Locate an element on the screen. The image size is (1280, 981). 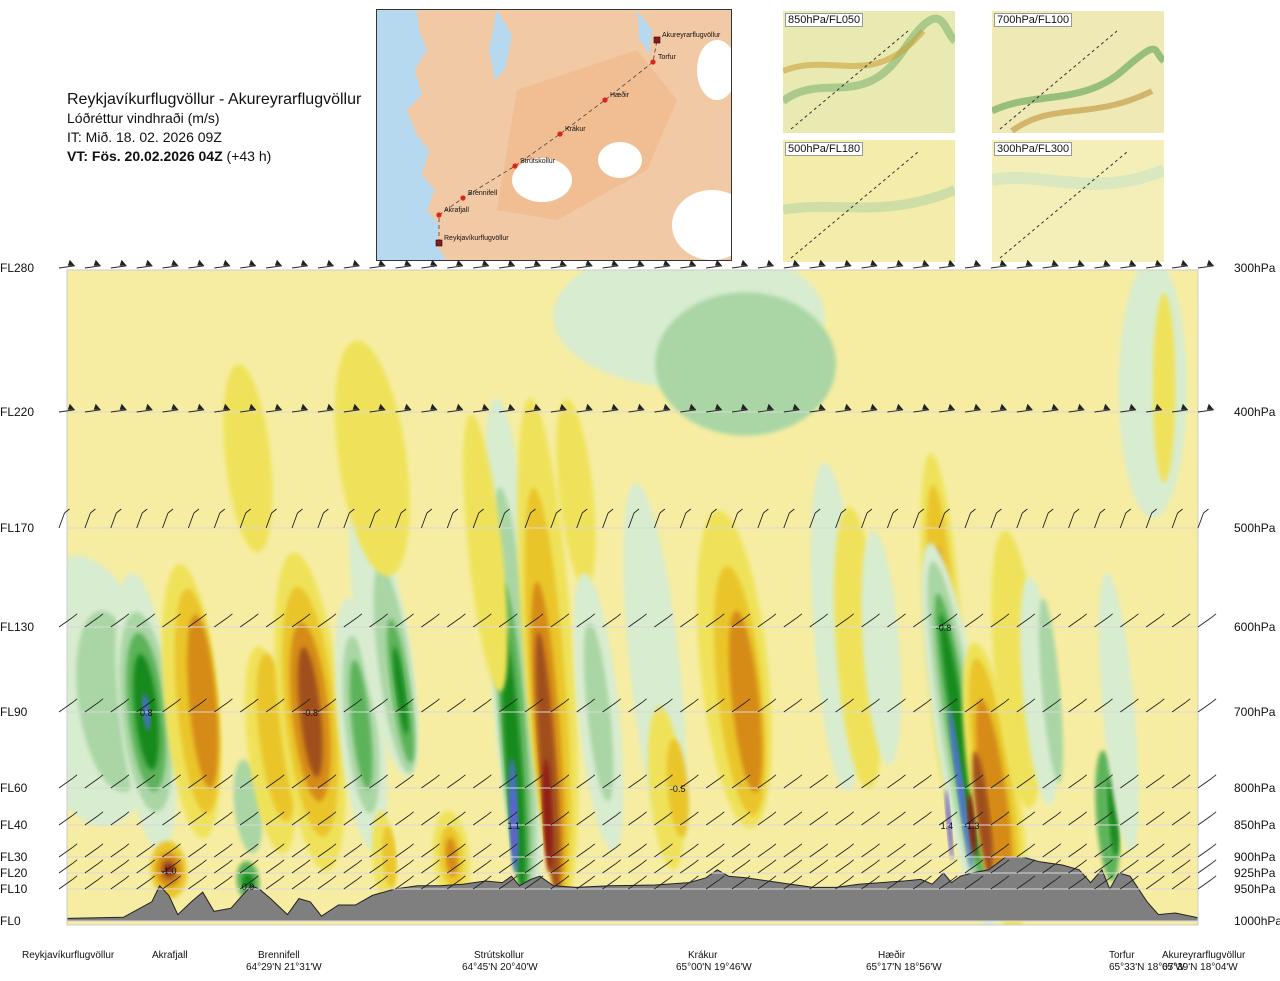
station-name: Akrafjall is located at coordinates (170, 955).